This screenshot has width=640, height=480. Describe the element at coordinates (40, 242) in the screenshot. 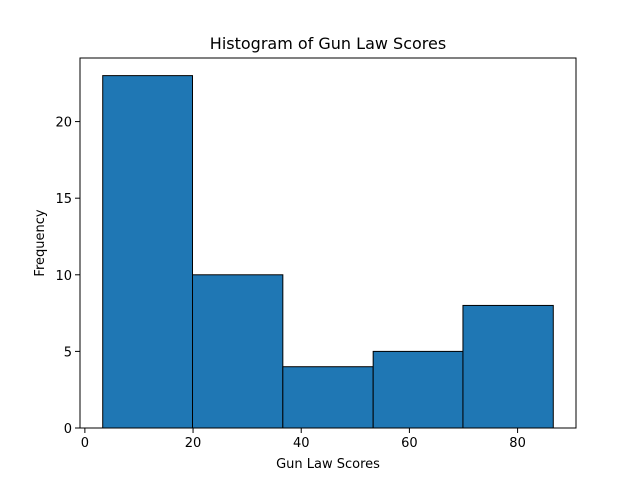

I see `y-axis-label: Frequency` at that location.